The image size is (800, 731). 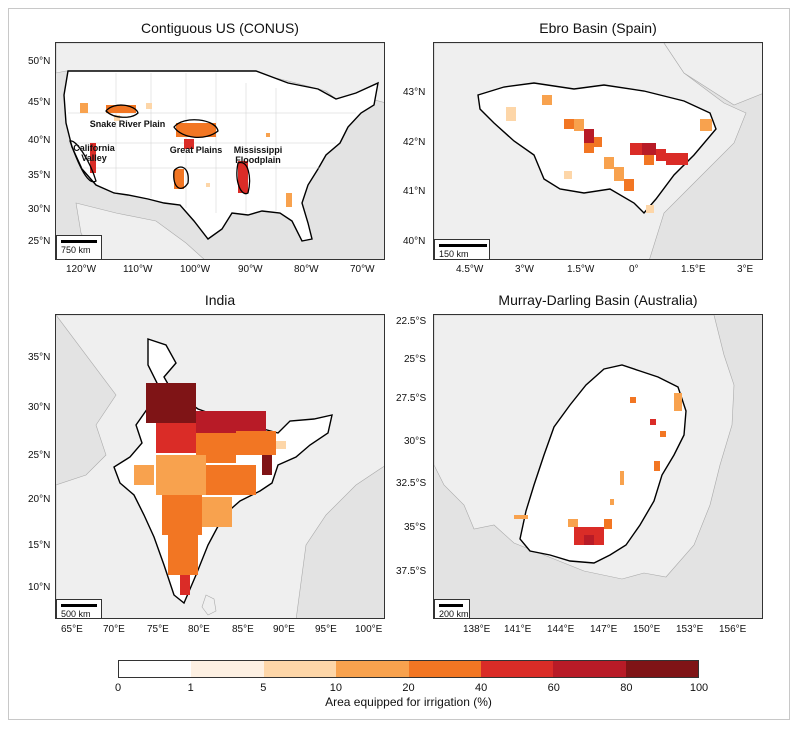 I want to click on colorbar-tick: 5, so click(x=263, y=688).